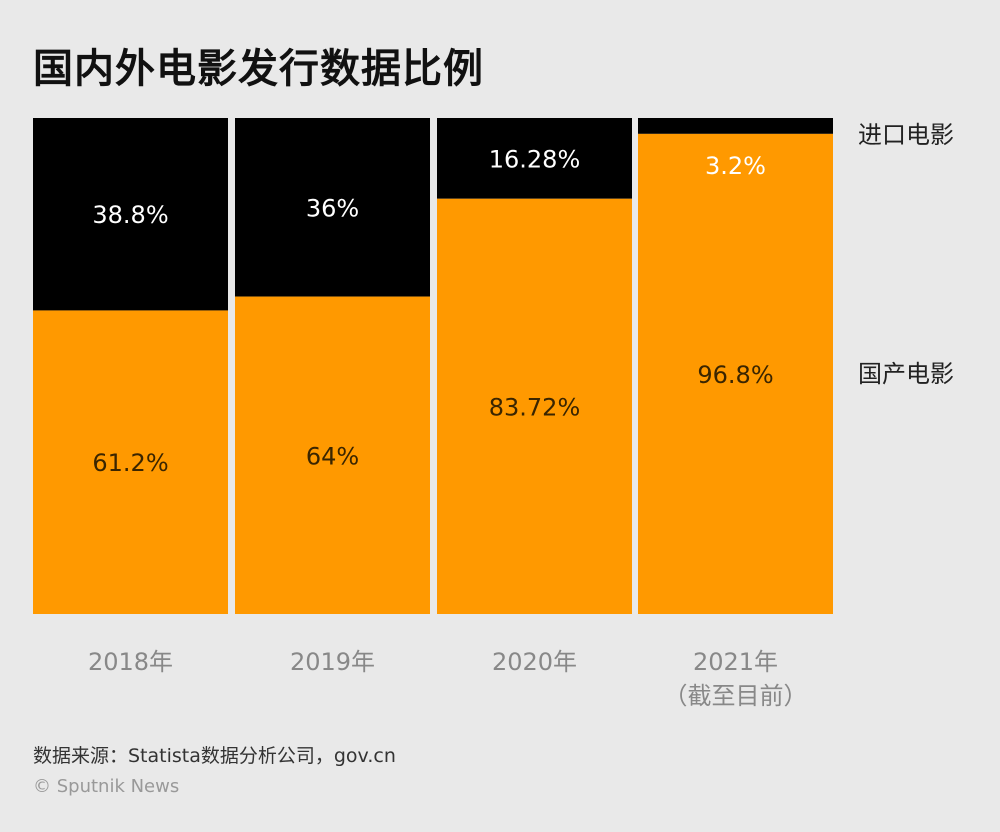 This screenshot has height=832, width=1000. I want to click on label-domestic-2: 83.72%, so click(535, 407).